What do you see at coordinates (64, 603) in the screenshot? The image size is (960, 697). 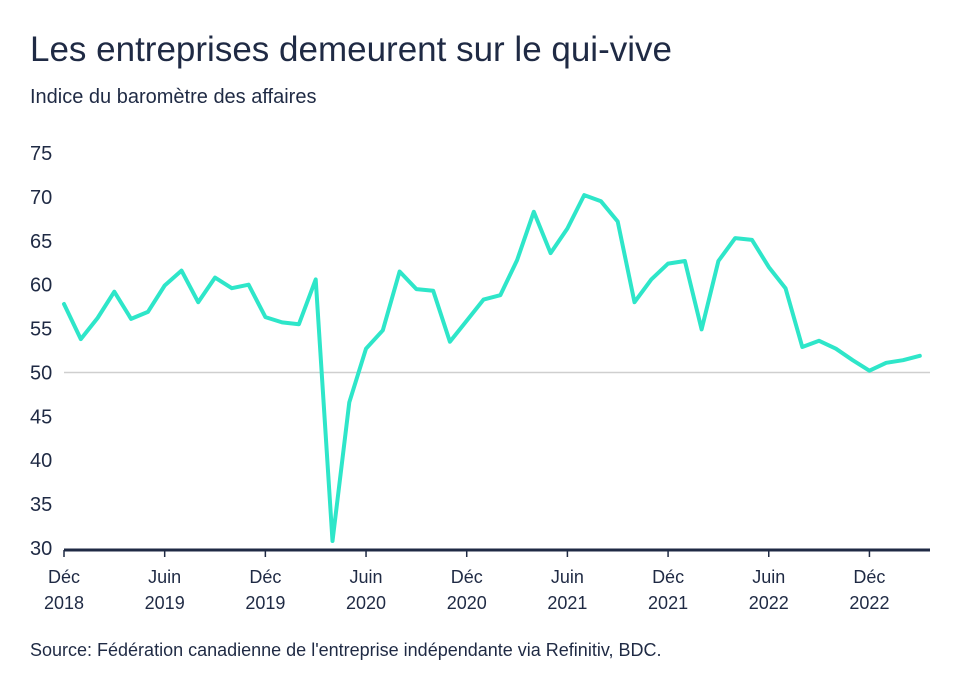 I see `x-tick-year: 2018` at bounding box center [64, 603].